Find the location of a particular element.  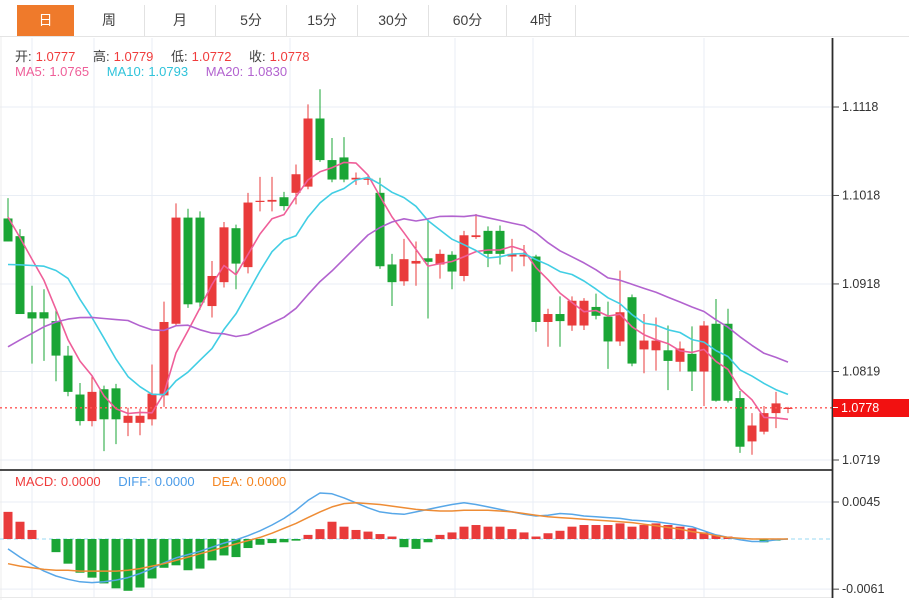

ma-values-bar: MA5: 1.0765 MA10: 1.0793 MA20: 1.0830 is located at coordinates (153, 71).